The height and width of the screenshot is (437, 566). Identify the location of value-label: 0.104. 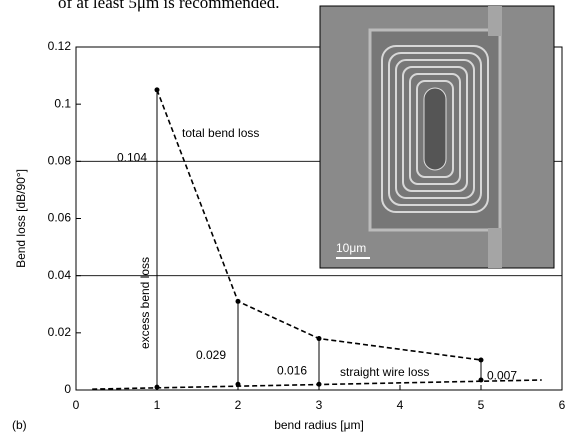
(132, 158).